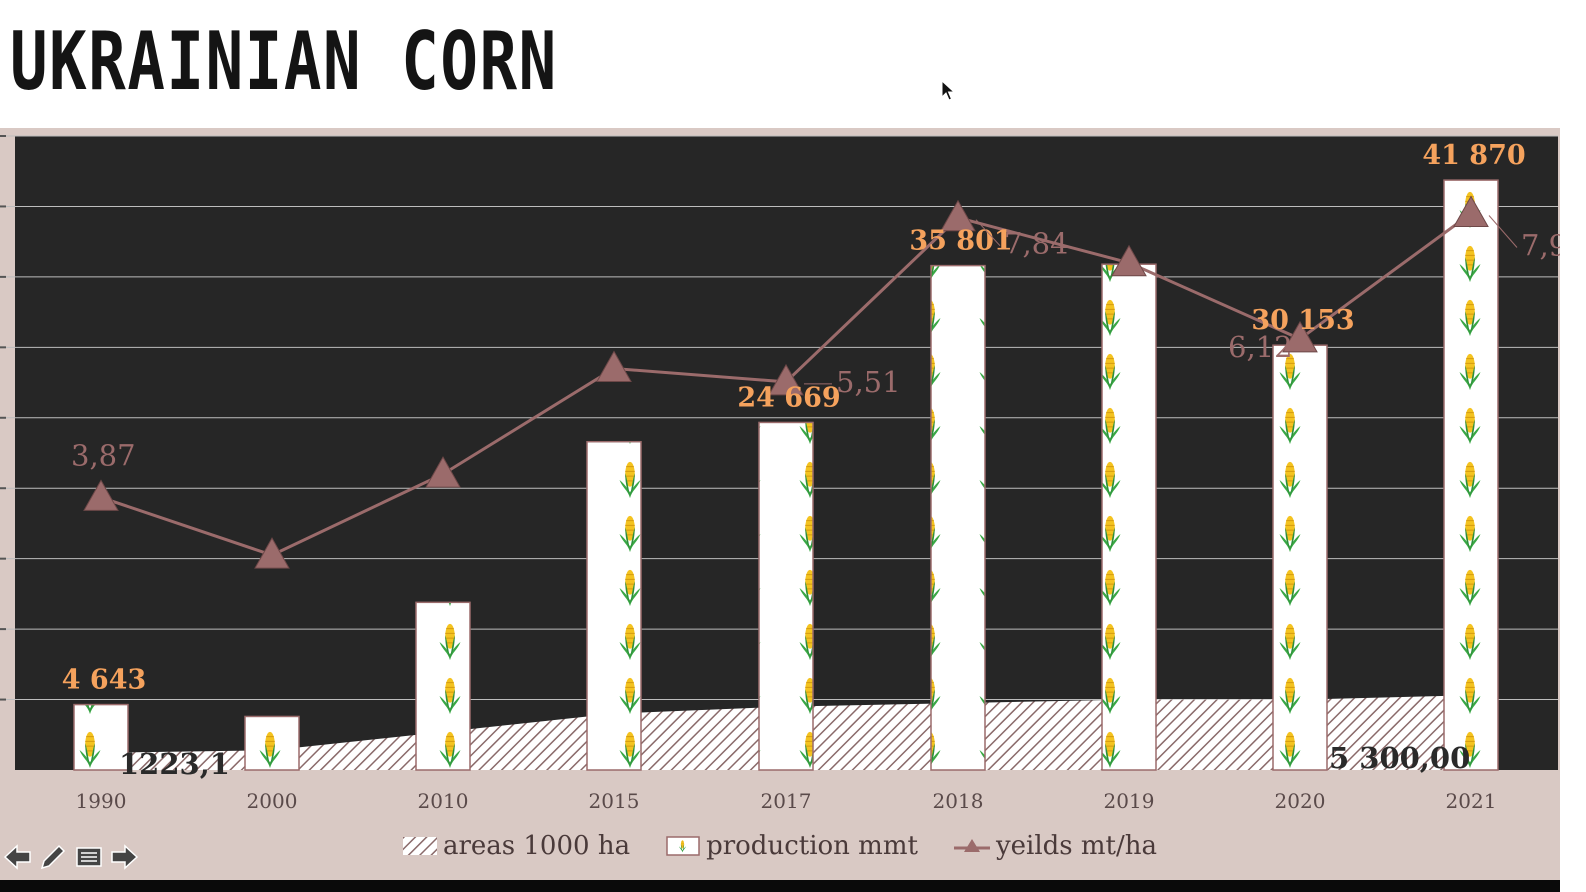  Describe the element at coordinates (1260, 347) in the screenshot. I see `yields-value-label: 6,12` at that location.